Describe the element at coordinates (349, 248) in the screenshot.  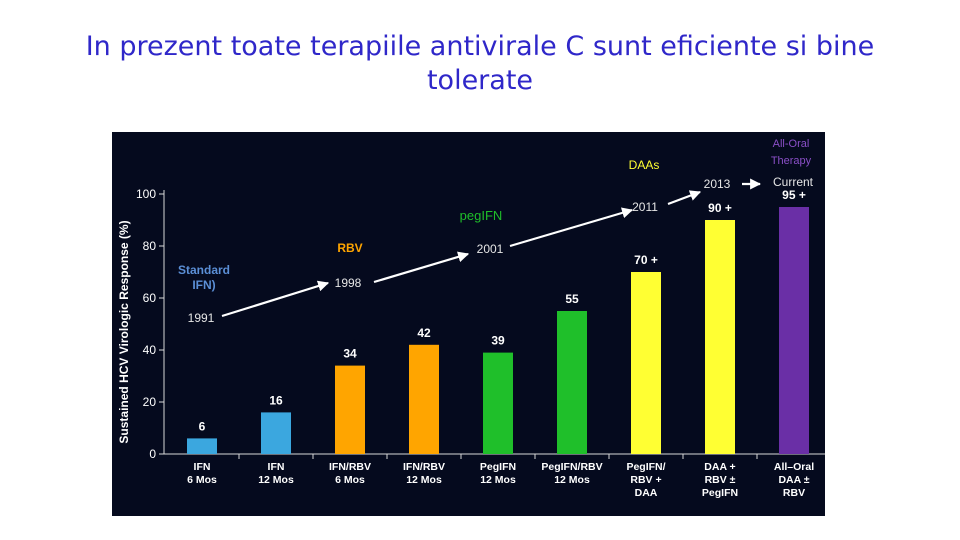
I see `annotation-label: RBV` at that location.